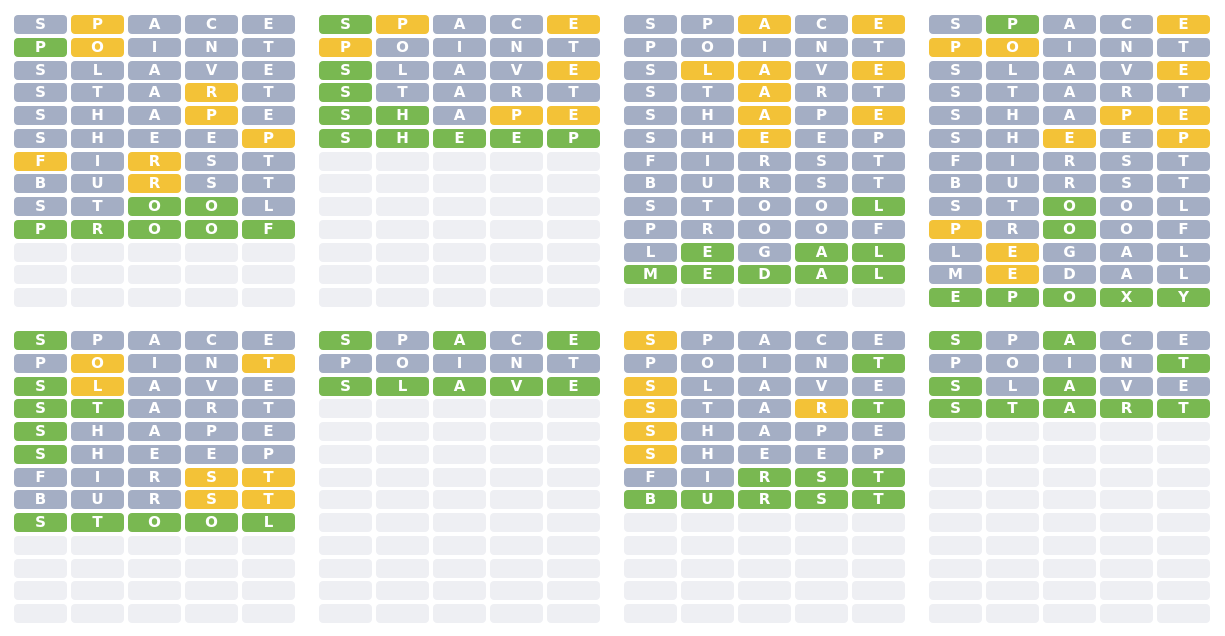  Describe the element at coordinates (40, 229) in the screenshot. I see `letter-tile-correct: P` at that location.